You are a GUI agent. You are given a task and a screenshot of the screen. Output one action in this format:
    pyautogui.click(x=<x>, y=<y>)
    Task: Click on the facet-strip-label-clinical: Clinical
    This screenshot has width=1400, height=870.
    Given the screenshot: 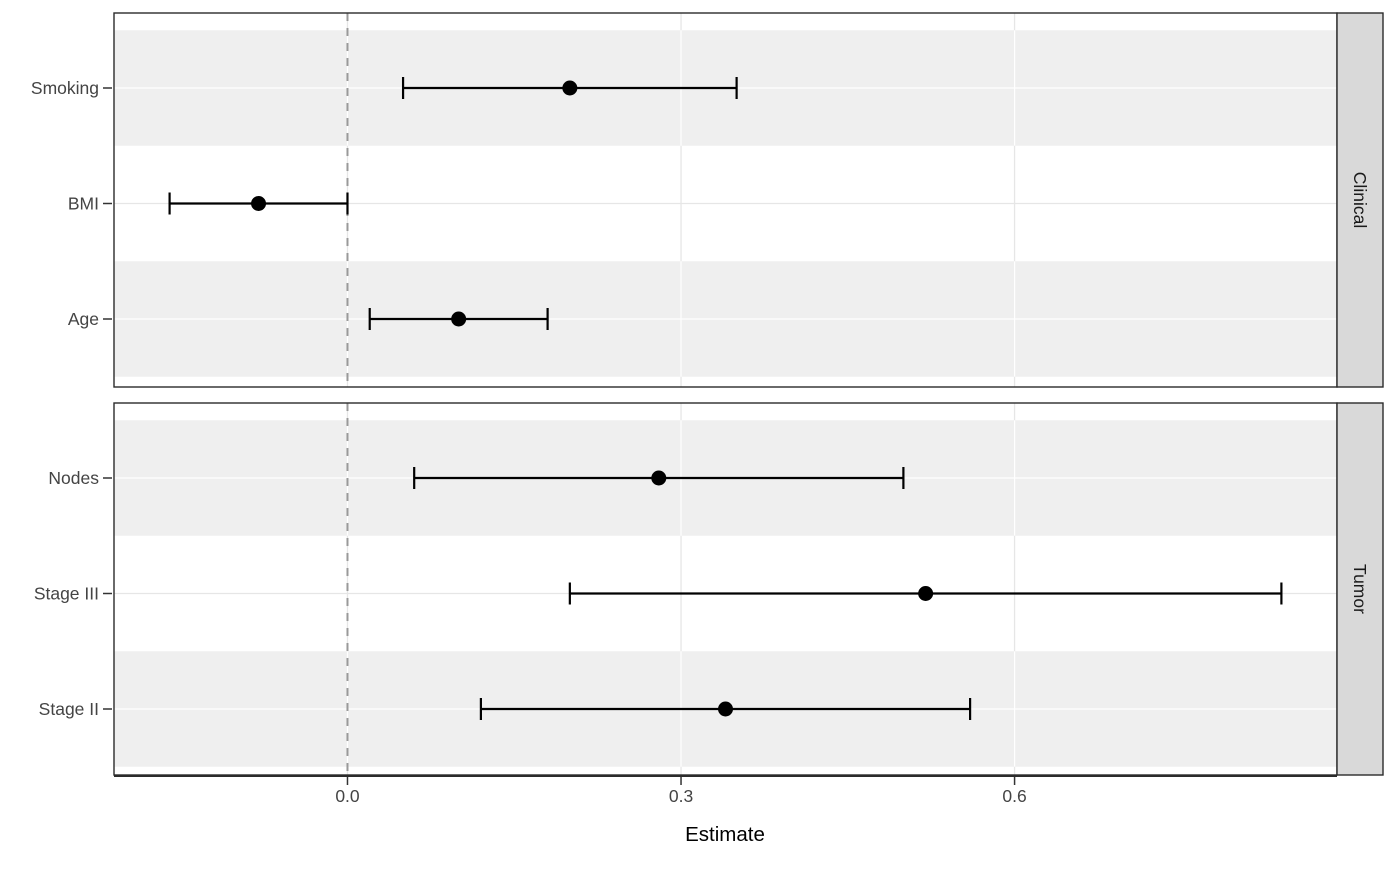 What is the action you would take?
    pyautogui.click(x=1360, y=200)
    